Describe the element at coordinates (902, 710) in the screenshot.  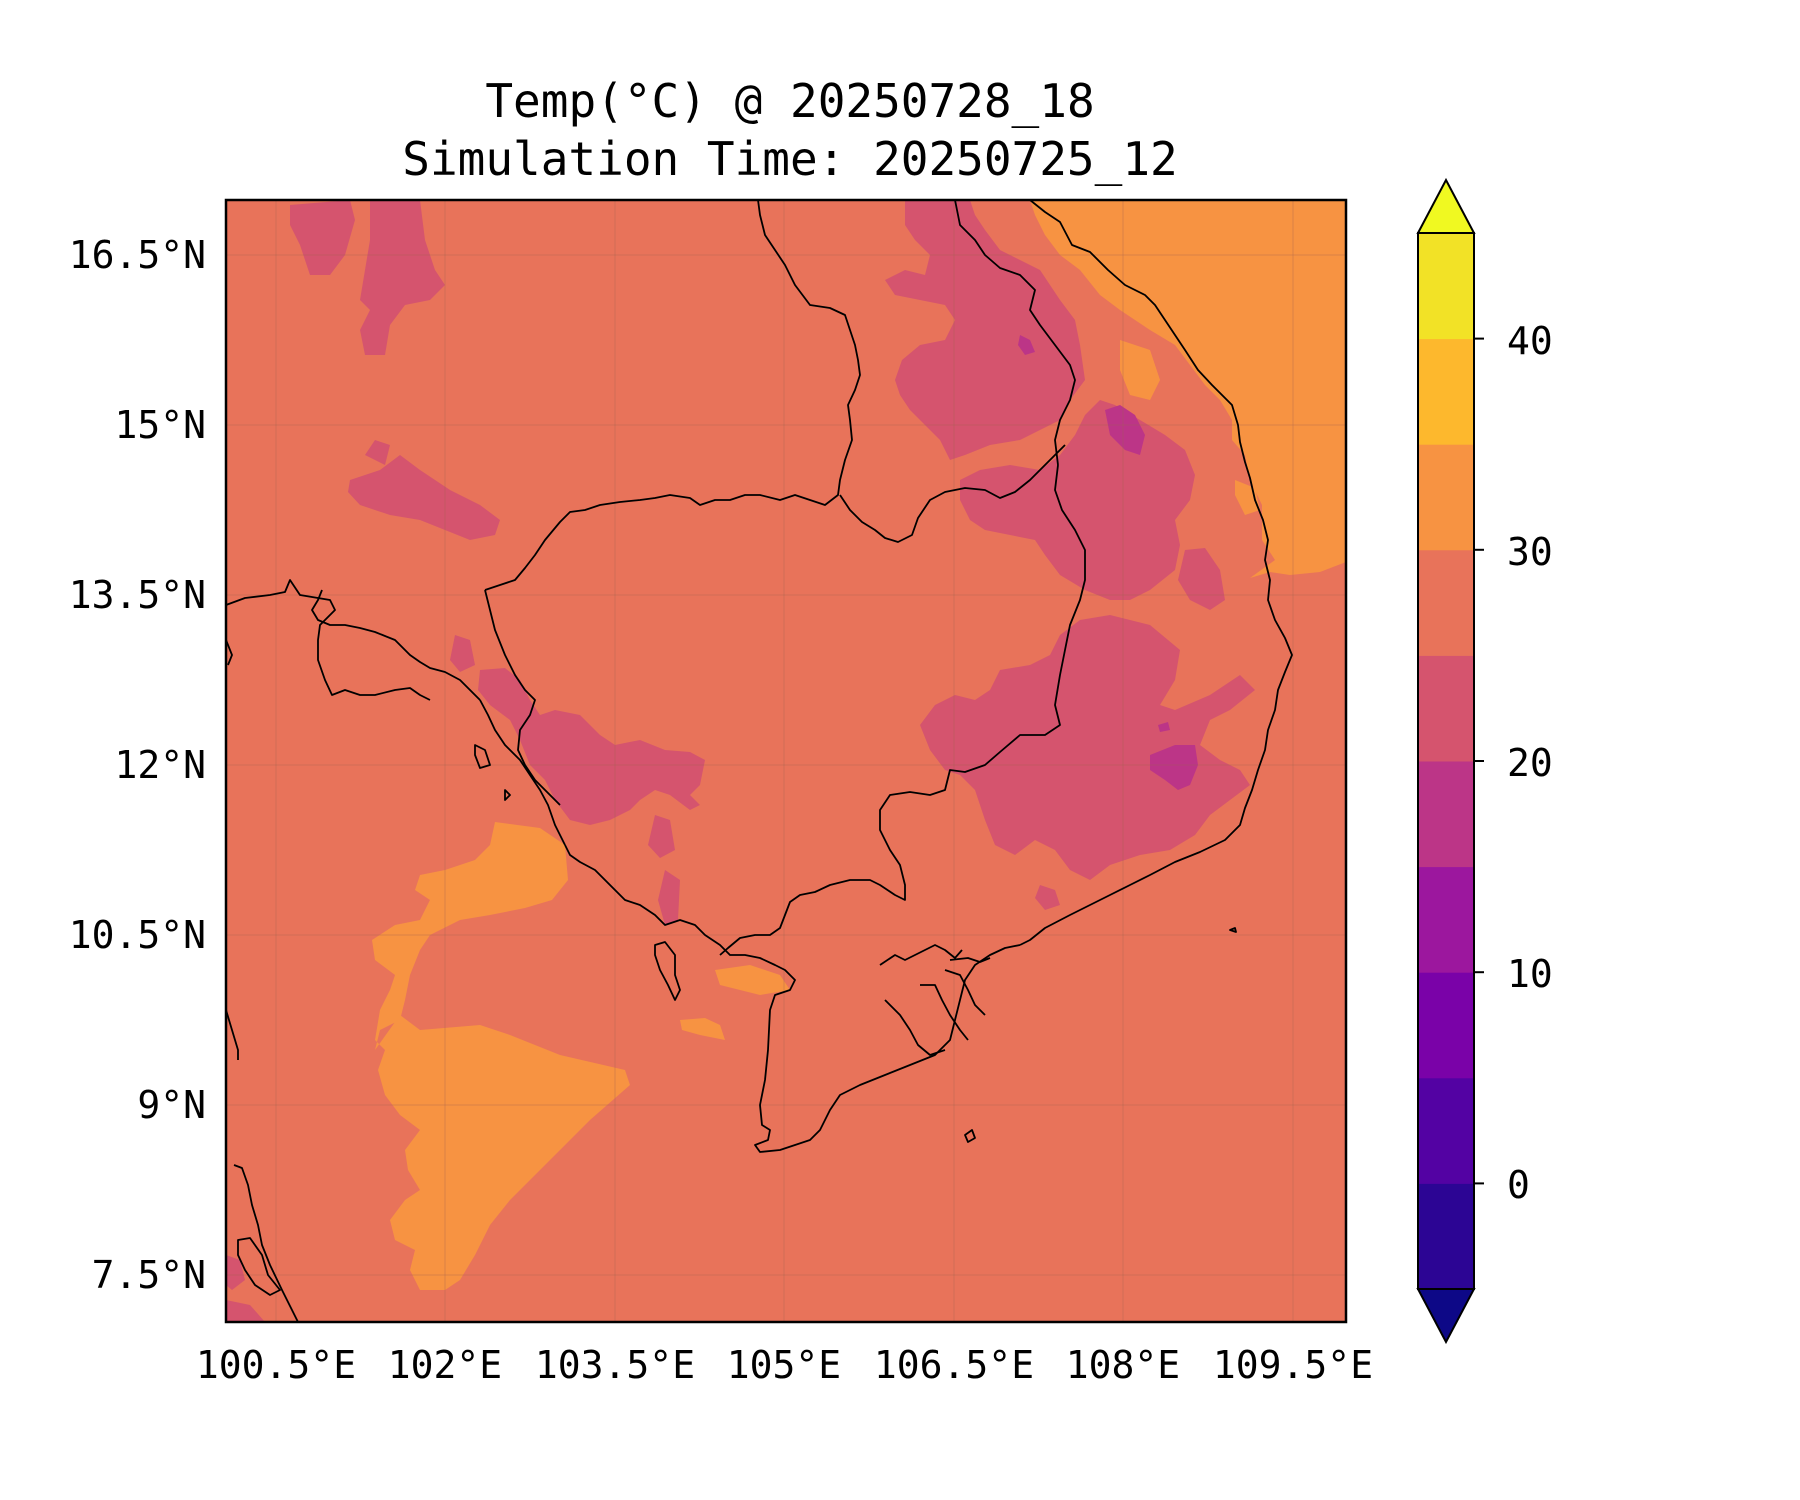
I see `cambodia-vietnam-border` at that location.